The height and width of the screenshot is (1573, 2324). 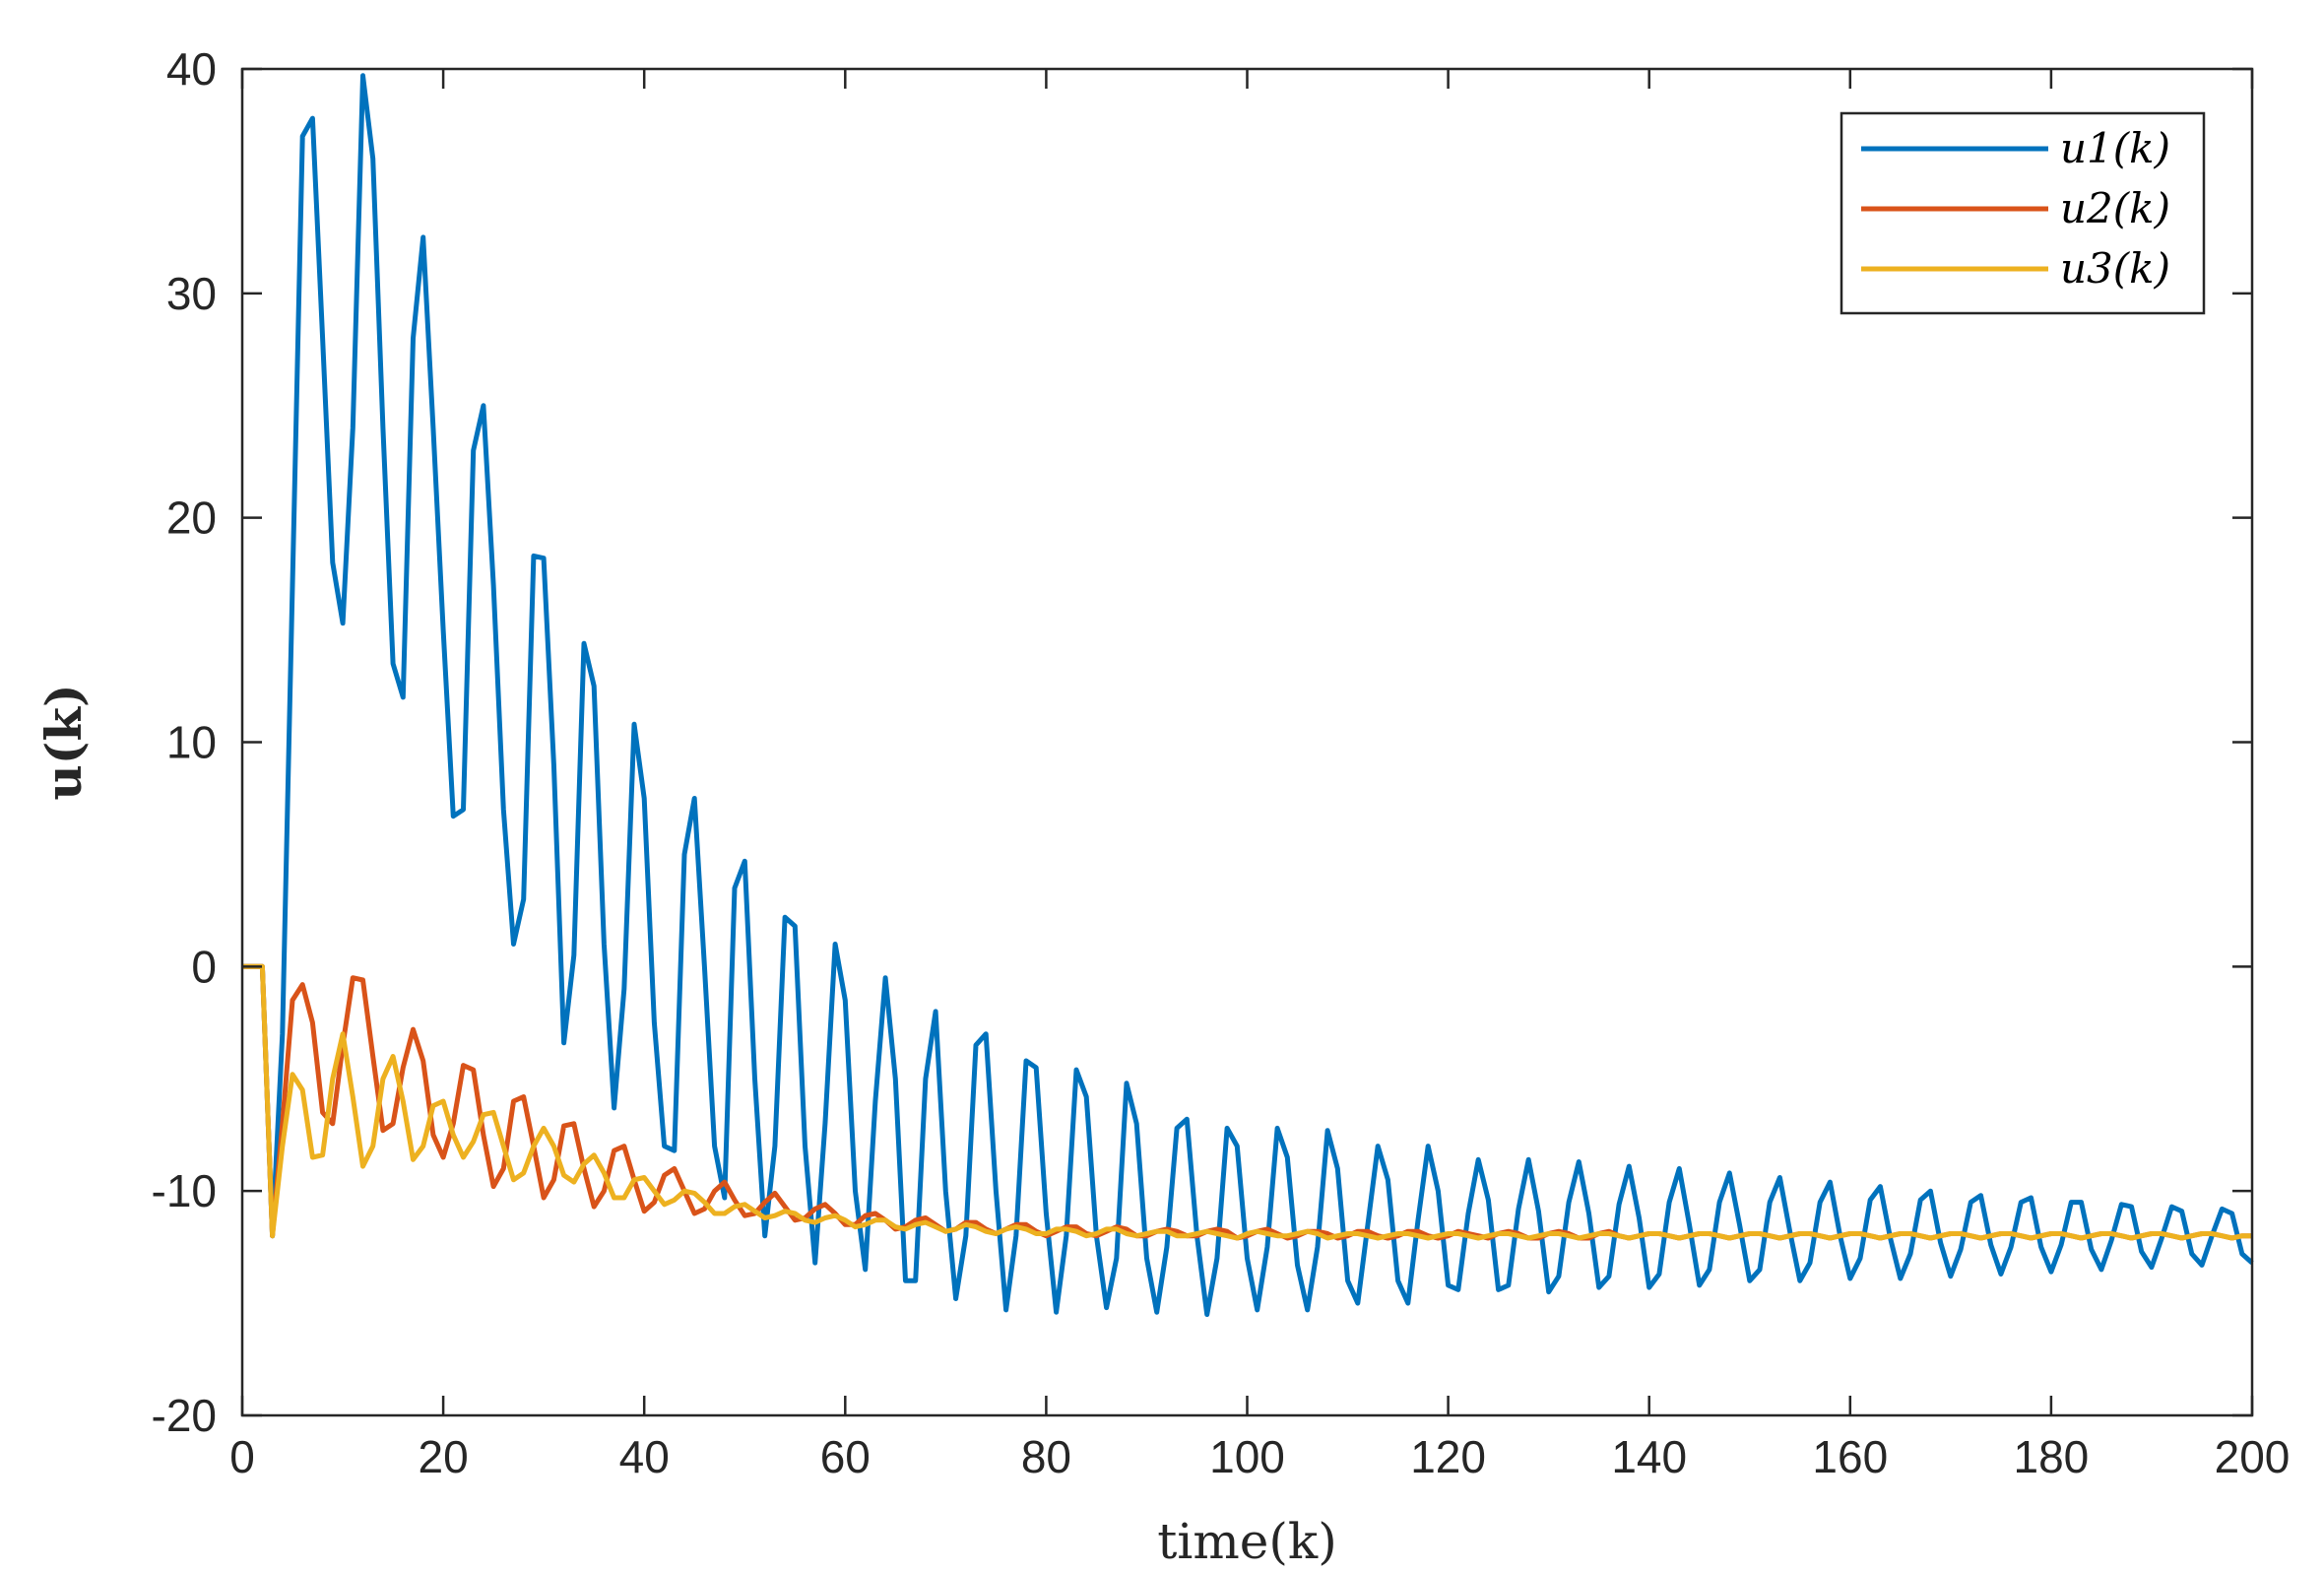 I want to click on y-tick-label: 10, so click(x=192, y=742).